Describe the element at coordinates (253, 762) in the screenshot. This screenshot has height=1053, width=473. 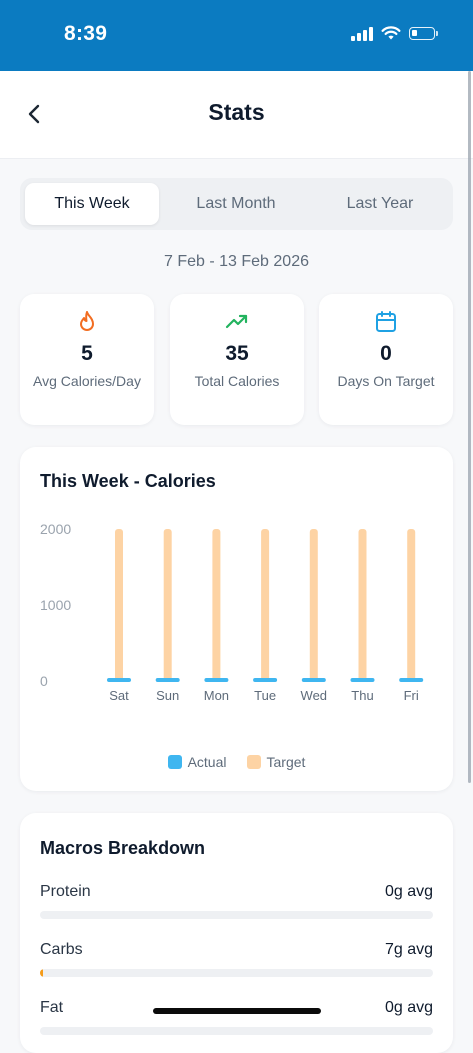
I see `legend-swatch-target` at that location.